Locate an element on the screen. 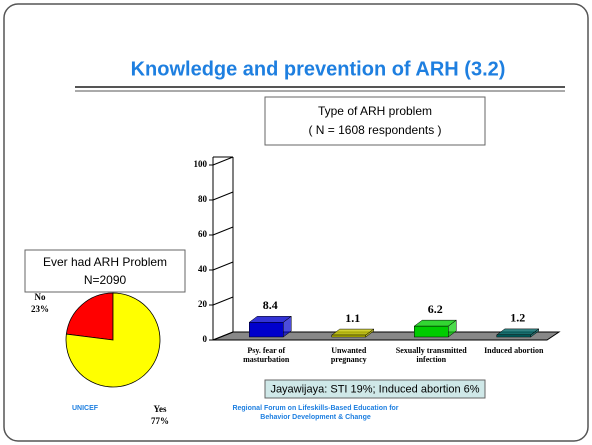 Image resolution: width=592 pixels, height=445 pixels. value-label: 1.1 is located at coordinates (352, 318).